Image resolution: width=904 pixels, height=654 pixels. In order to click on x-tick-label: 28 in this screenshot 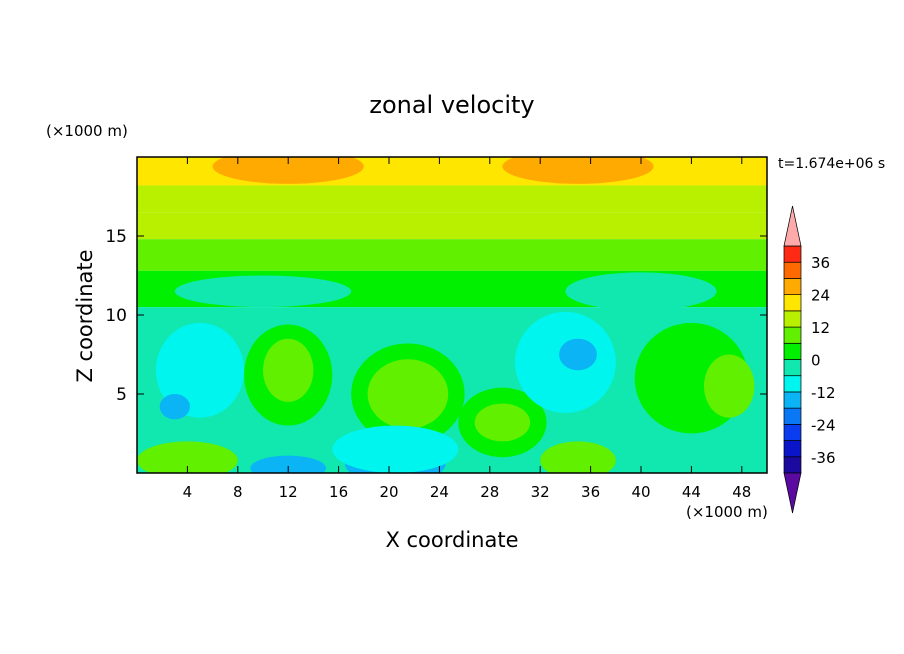, I will do `click(489, 492)`.